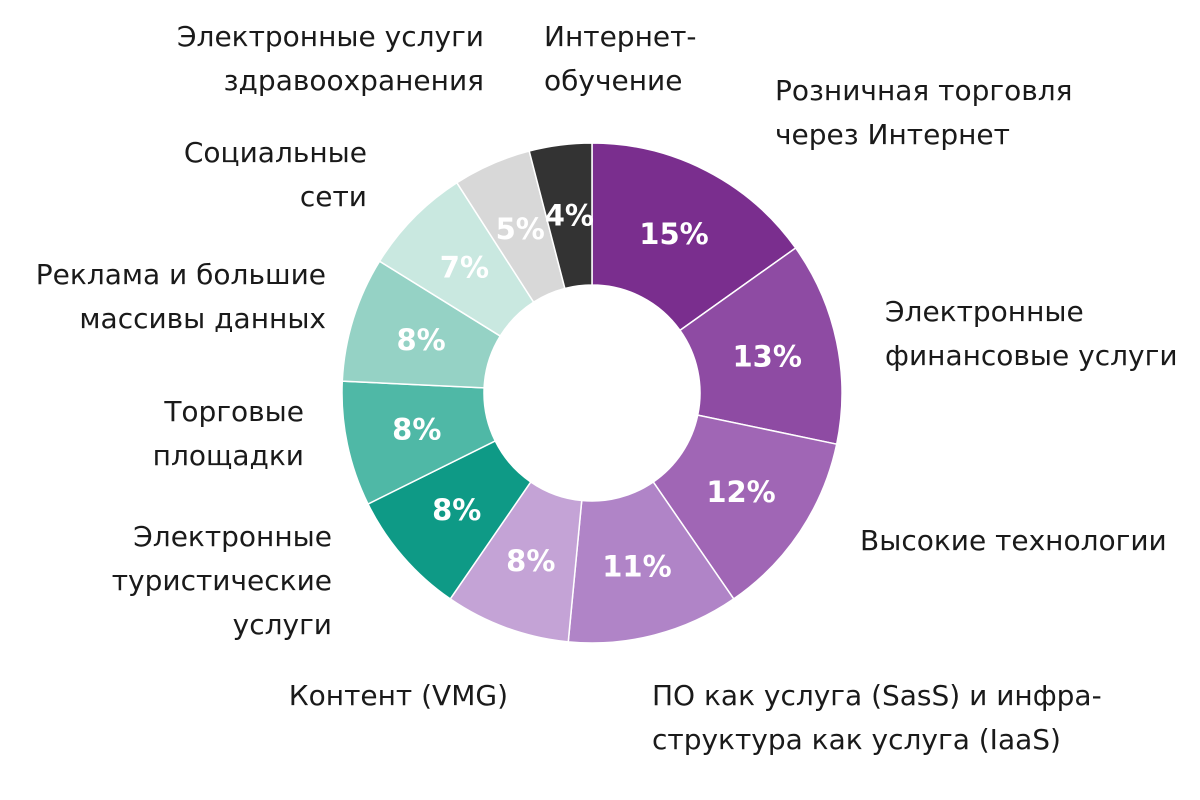  What do you see at coordinates (330, 58) in the screenshot?
I see `slice-label-health: Электронные услуги здравоохранения` at bounding box center [330, 58].